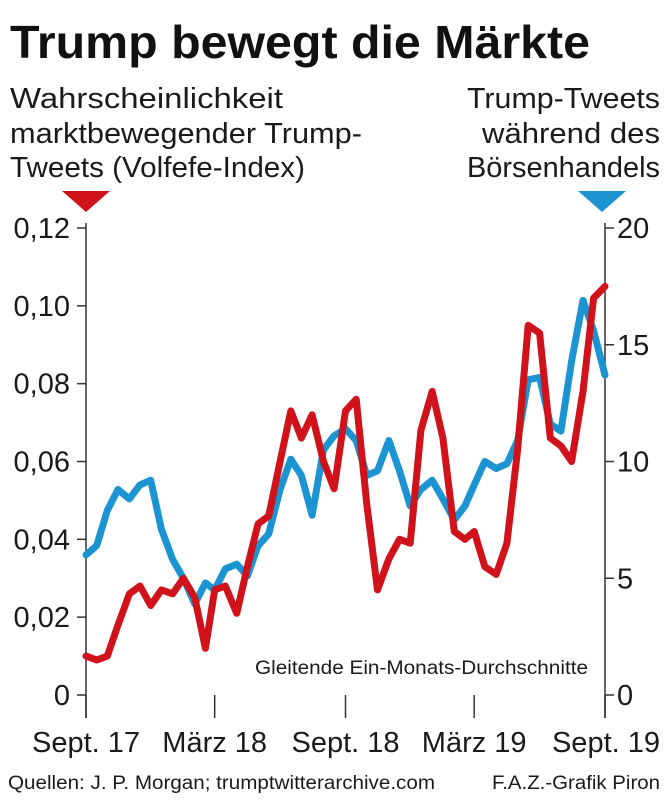 The width and height of the screenshot is (671, 811). What do you see at coordinates (606, 743) in the screenshot?
I see `x-tick-label: Sept. 19` at bounding box center [606, 743].